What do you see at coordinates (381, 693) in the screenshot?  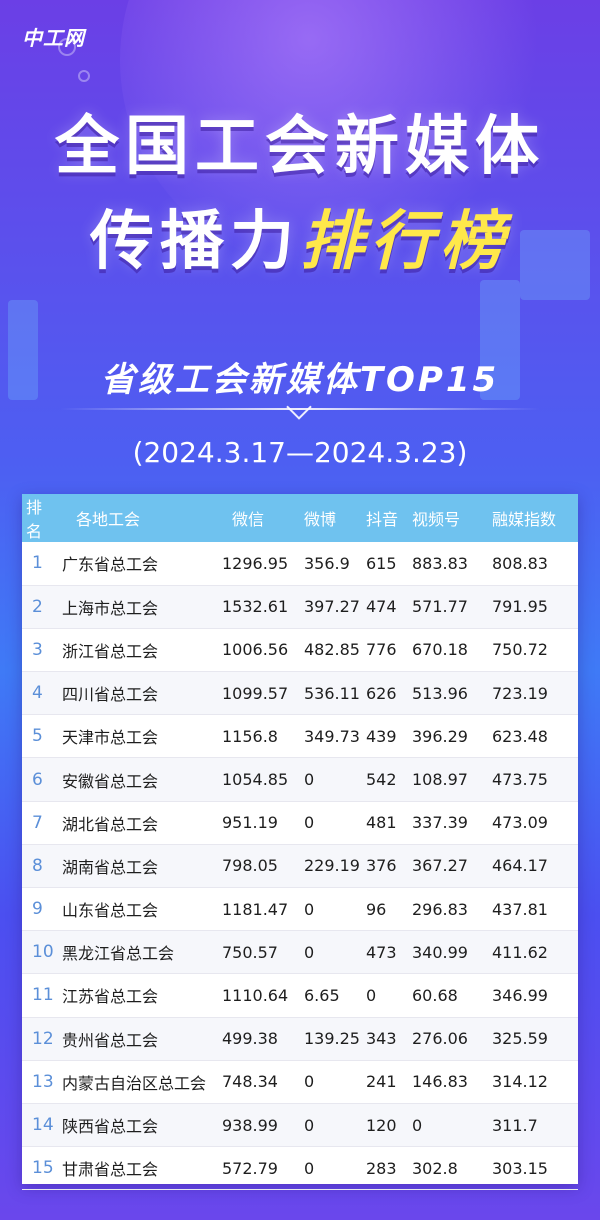 I see `douyin-cell: 626` at bounding box center [381, 693].